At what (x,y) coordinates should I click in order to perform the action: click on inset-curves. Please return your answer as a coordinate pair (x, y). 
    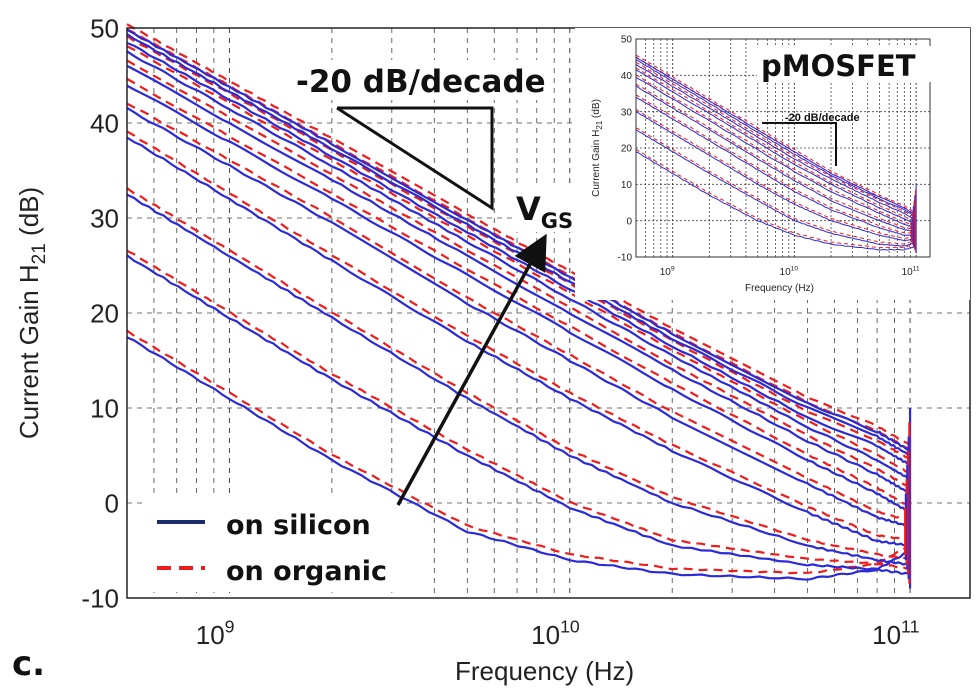
    Looking at the image, I should click on (776, 154).